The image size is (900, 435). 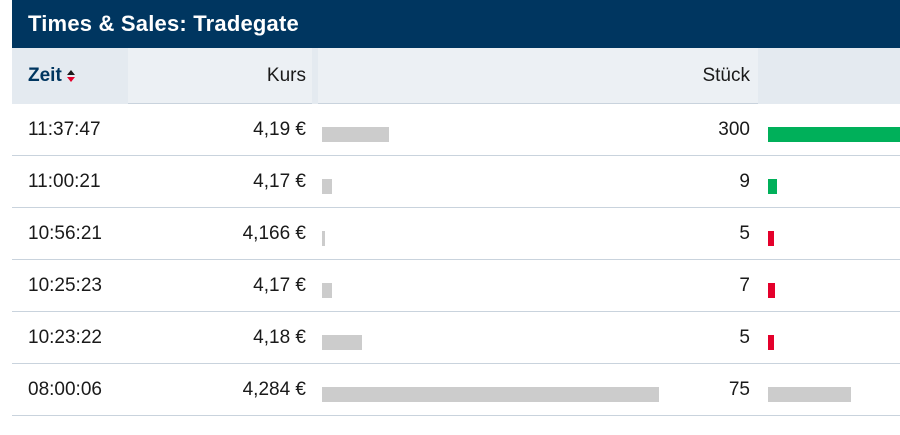 I want to click on trade-price: 4,18 €, so click(x=279, y=337).